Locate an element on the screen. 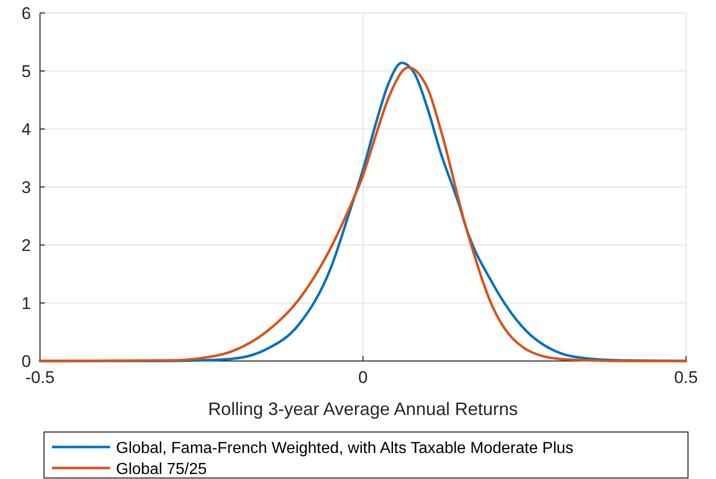 Image resolution: width=716 pixels, height=479 pixels. y-tick-label: 0 is located at coordinates (26, 361).